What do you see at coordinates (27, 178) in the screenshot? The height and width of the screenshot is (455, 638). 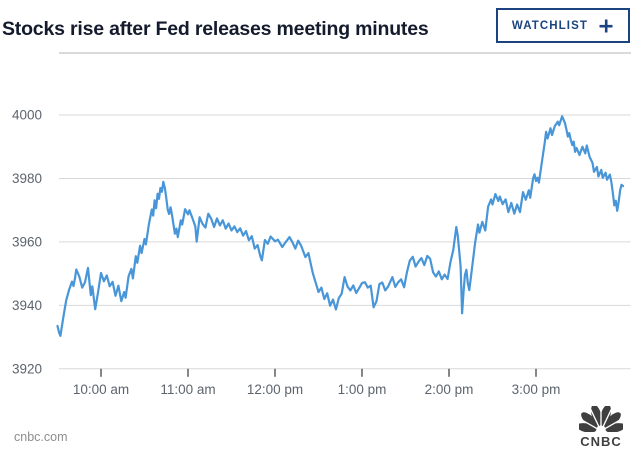 I see `y-axis-label: 3980` at bounding box center [27, 178].